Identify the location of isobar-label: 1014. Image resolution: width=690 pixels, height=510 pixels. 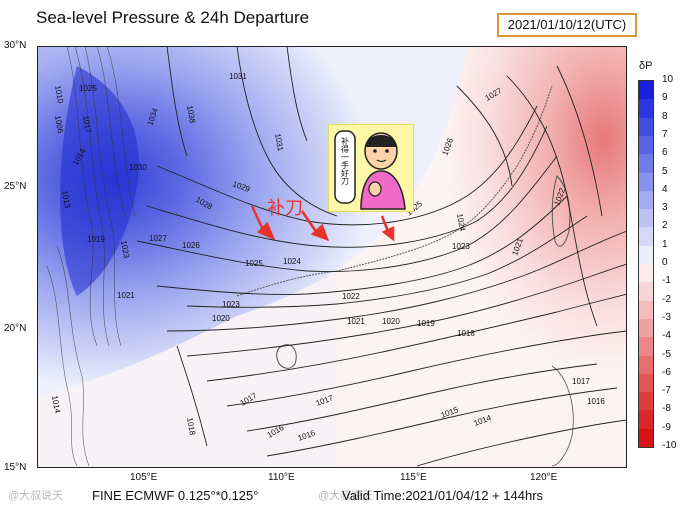
(56, 405).